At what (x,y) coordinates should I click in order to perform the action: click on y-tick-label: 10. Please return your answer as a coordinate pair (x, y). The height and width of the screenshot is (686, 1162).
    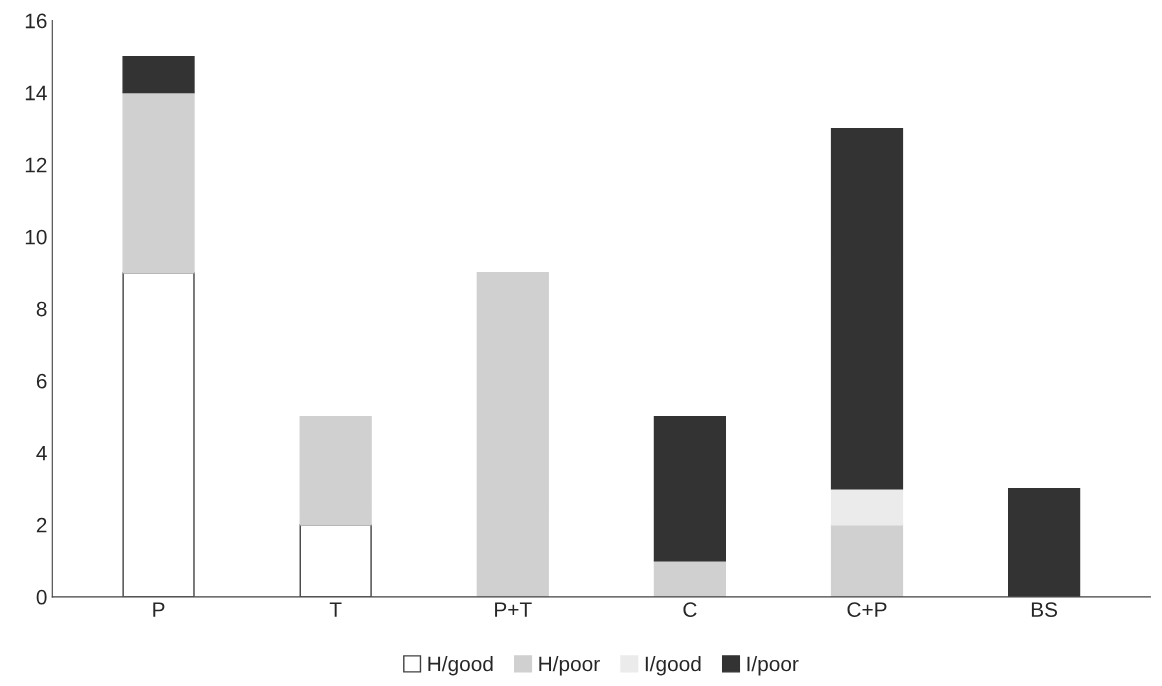
    Looking at the image, I should click on (36, 237).